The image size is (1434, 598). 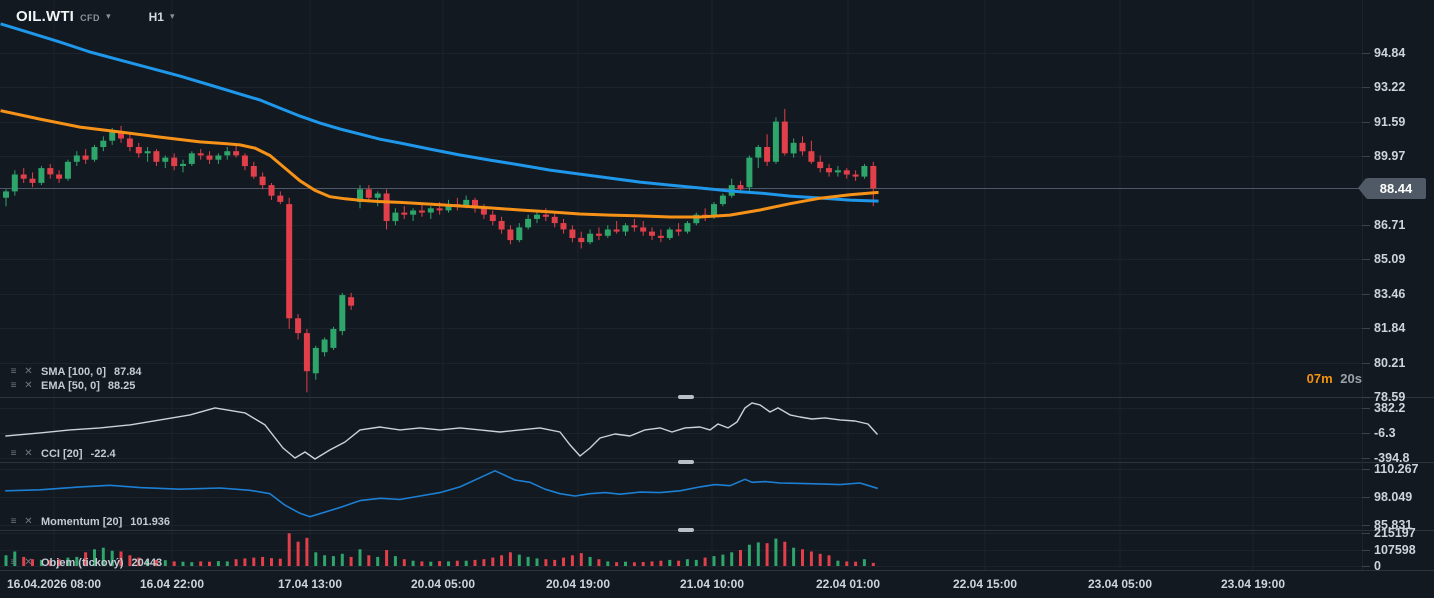 What do you see at coordinates (1390, 225) in the screenshot?
I see `price-tick-label: 86.71` at bounding box center [1390, 225].